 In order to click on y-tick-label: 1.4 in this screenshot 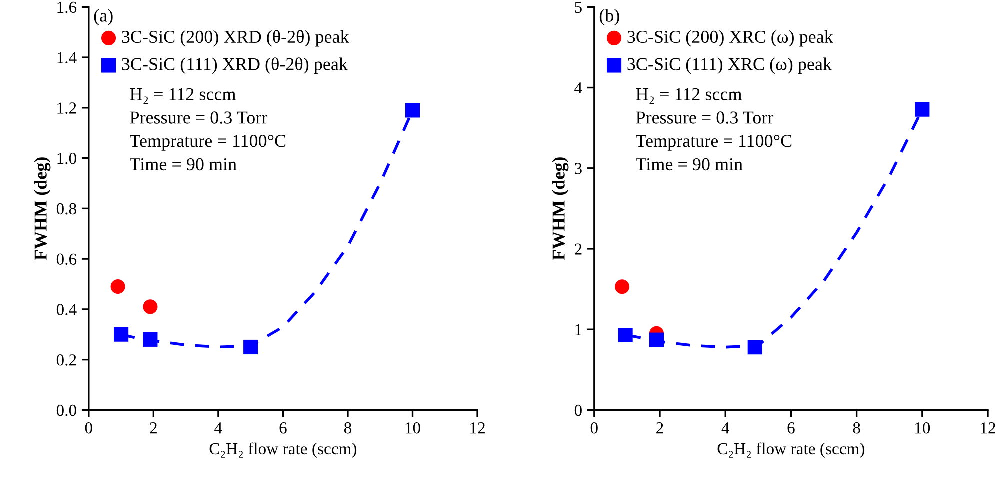, I will do `click(67, 58)`.